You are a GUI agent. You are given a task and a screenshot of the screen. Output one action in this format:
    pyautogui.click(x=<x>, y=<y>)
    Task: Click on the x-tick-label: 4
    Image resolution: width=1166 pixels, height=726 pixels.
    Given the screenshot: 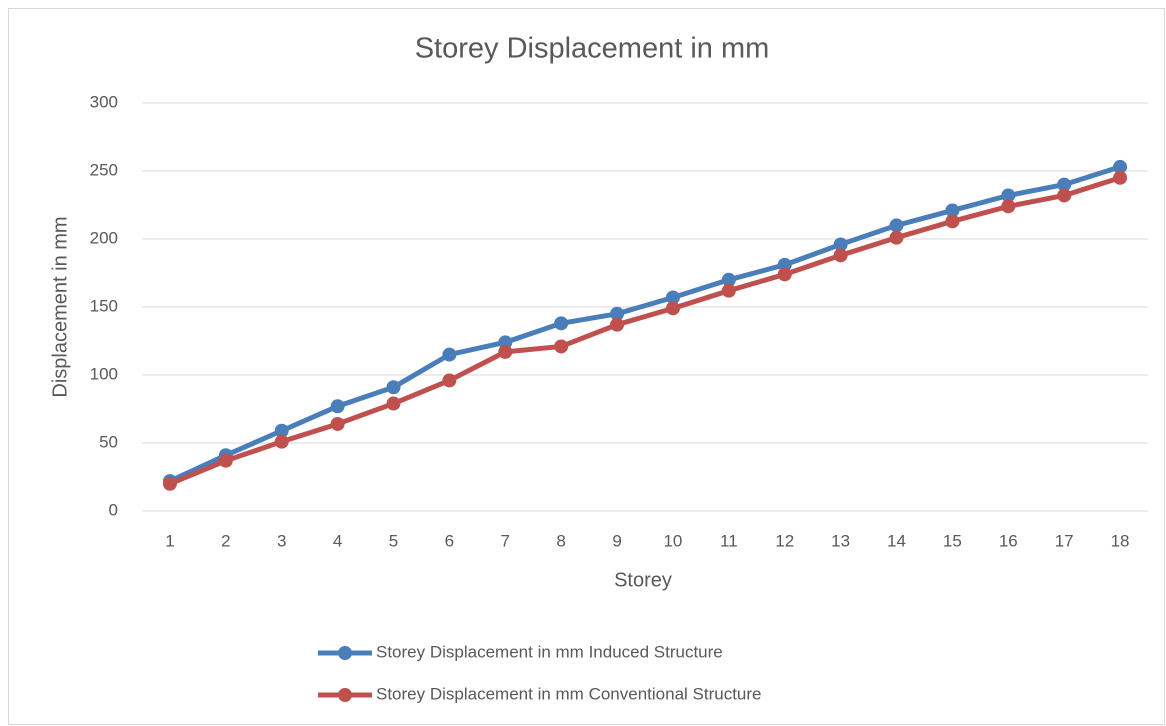 What is the action you would take?
    pyautogui.click(x=337, y=540)
    